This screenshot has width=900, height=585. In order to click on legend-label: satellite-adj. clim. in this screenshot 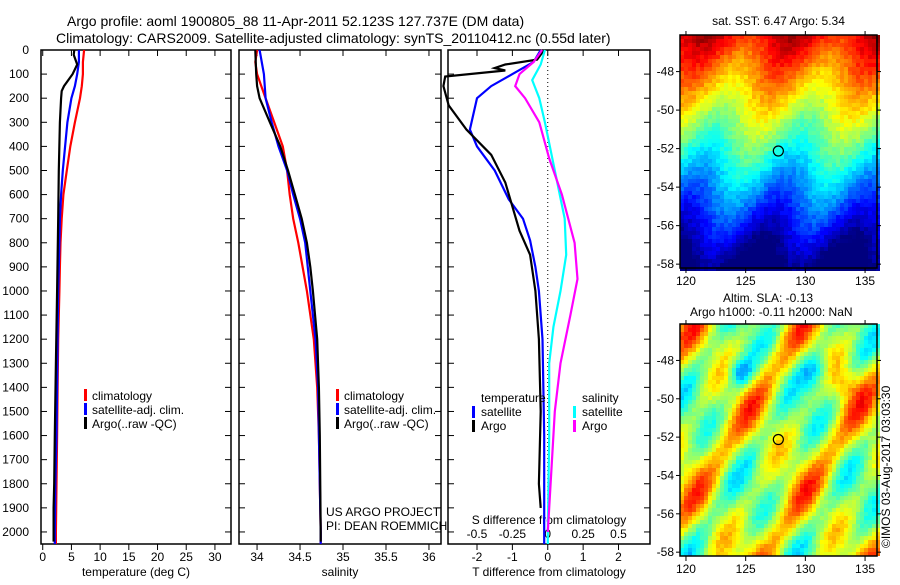, I will do `click(390, 410)`.